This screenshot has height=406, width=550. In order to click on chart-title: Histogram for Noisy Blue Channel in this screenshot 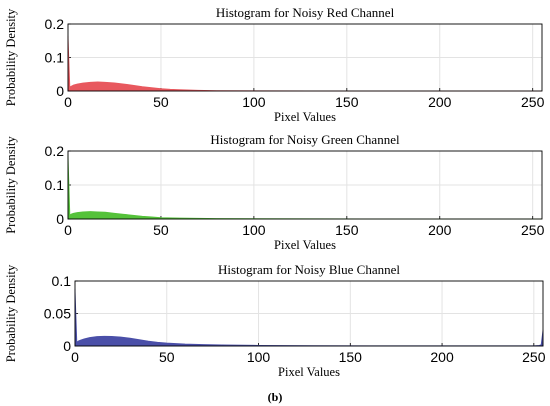, I will do `click(309, 269)`.